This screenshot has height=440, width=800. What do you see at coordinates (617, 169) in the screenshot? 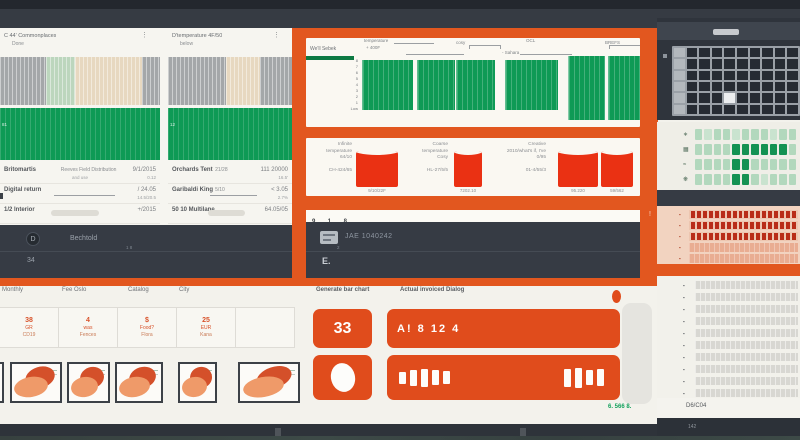
I see `red-bar-block` at bounding box center [617, 169].